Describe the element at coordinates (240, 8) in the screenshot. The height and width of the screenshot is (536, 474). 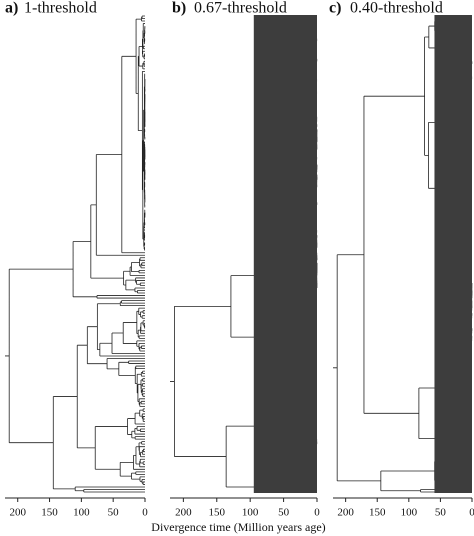
I see `panel-title: 0.67-threshold` at that location.